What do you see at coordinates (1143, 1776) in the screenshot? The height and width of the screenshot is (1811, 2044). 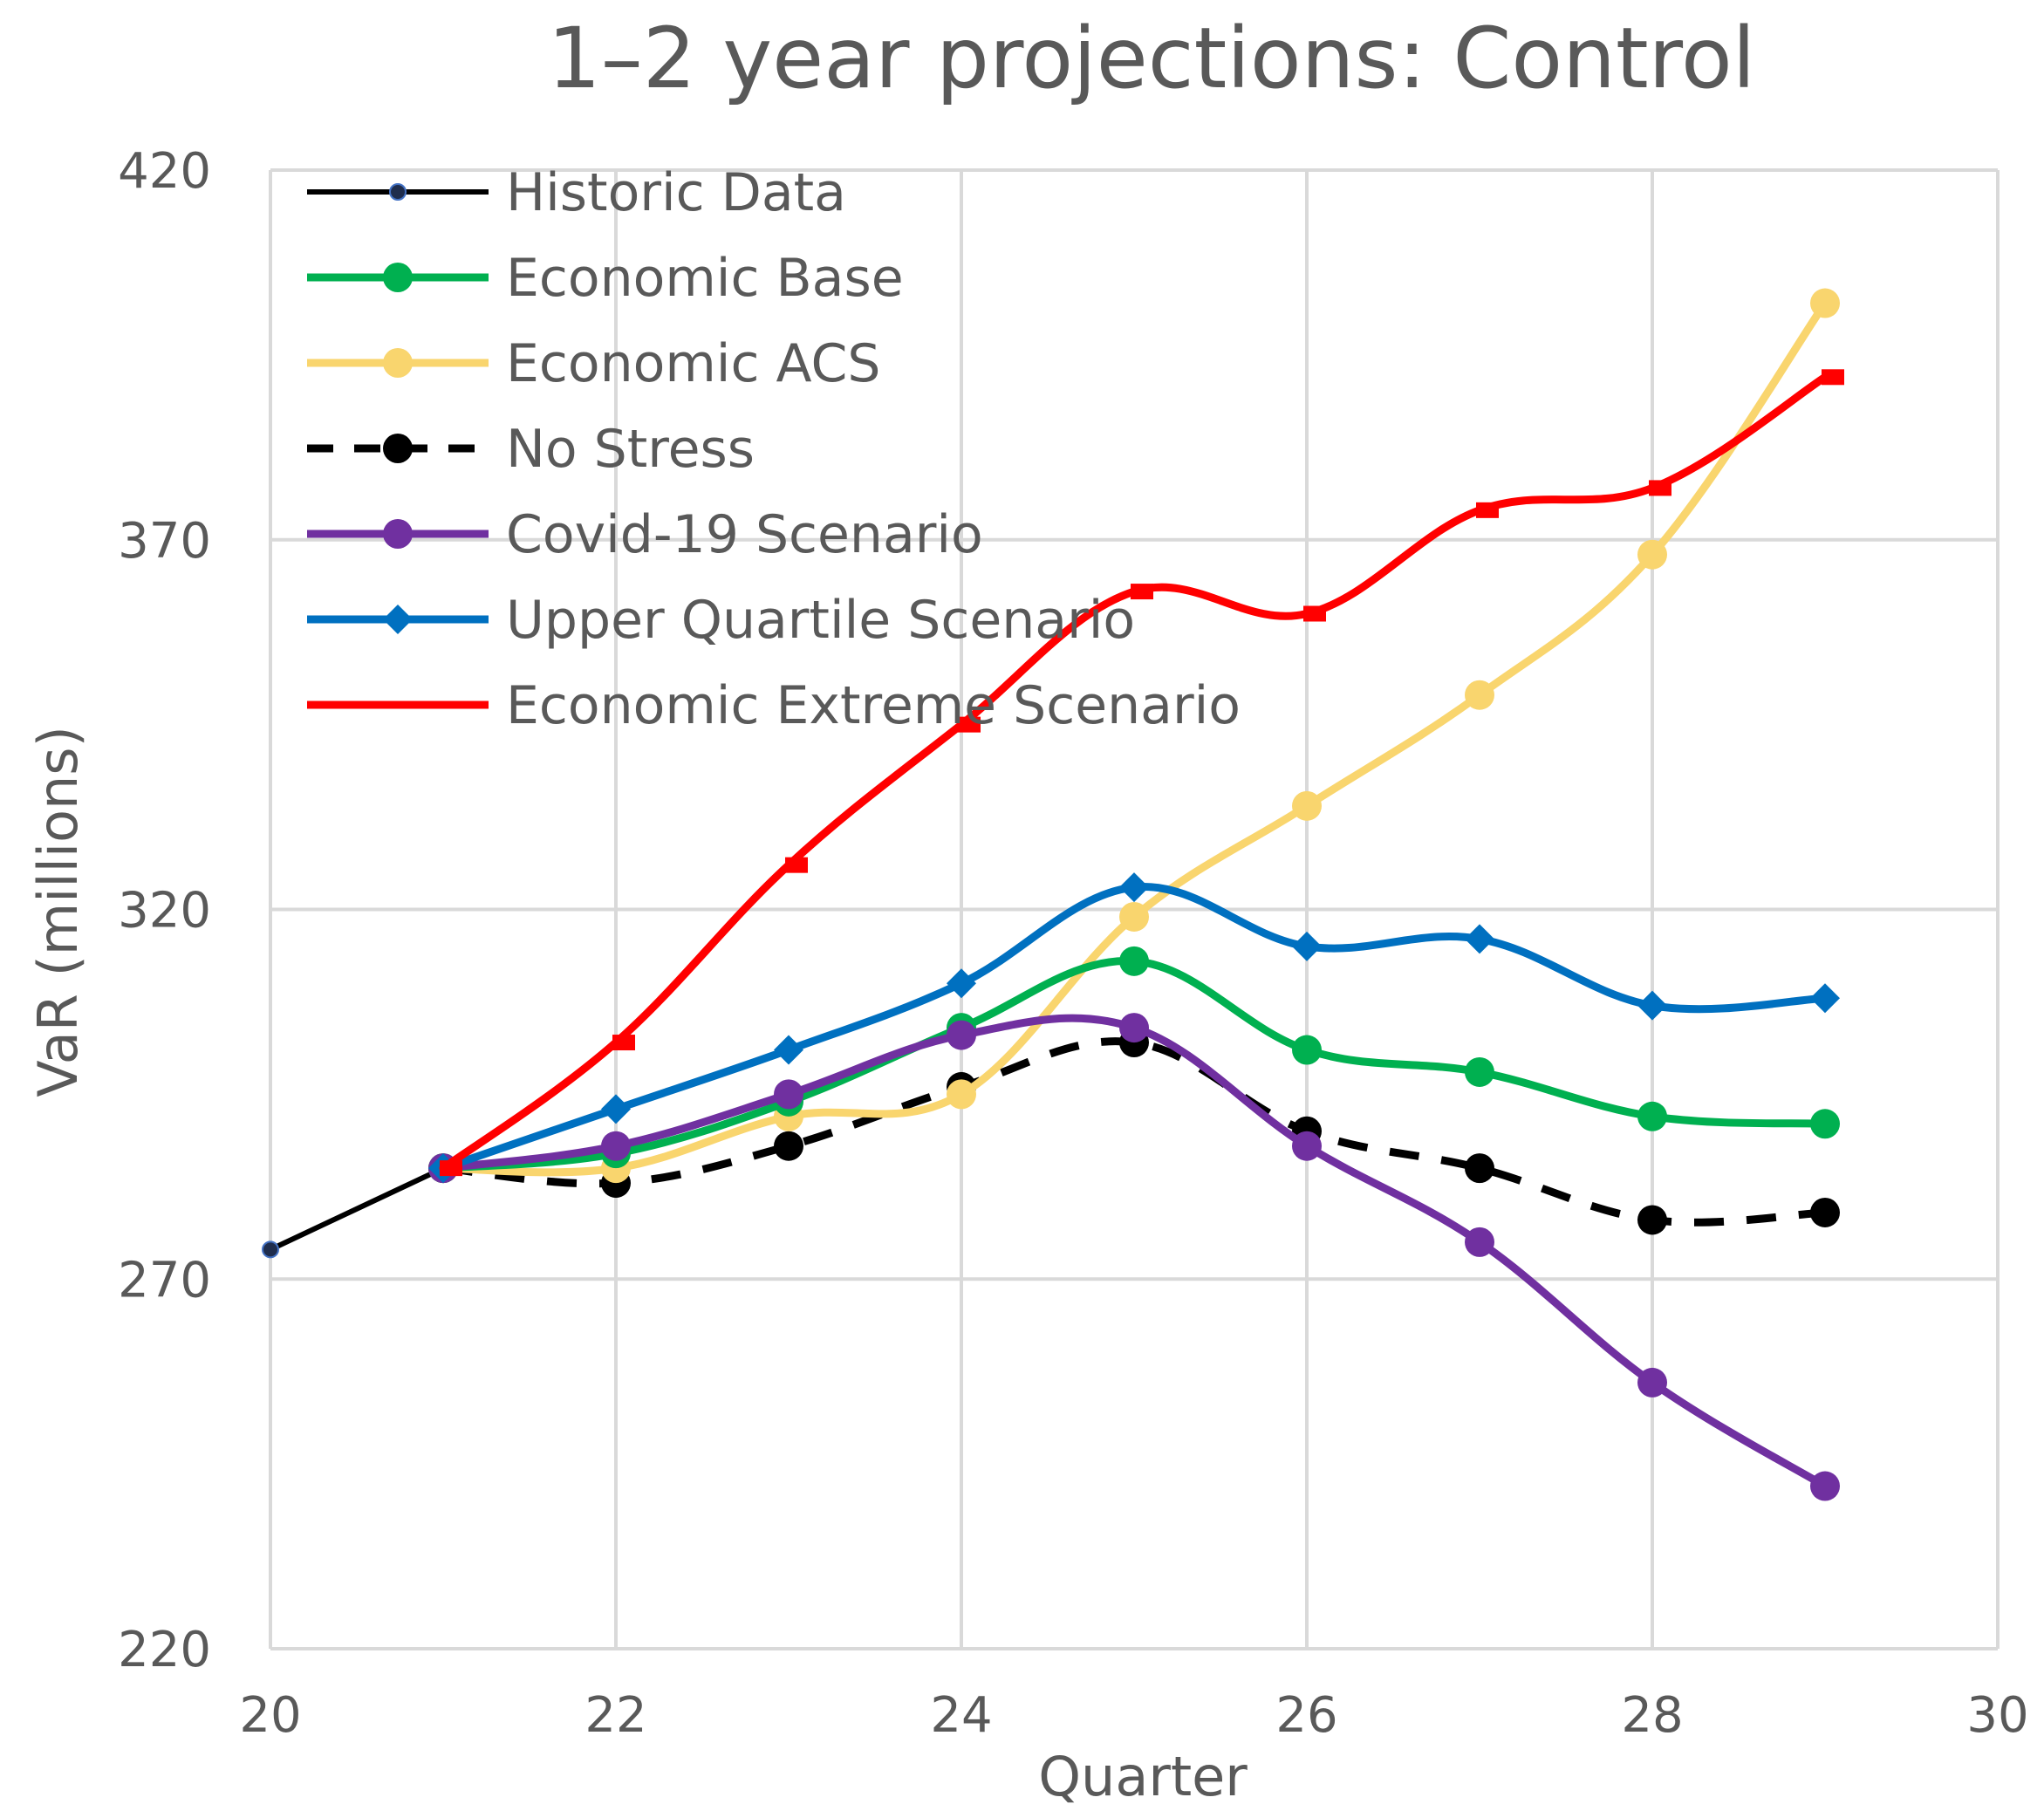 I see `x-axis-label: Quarter` at bounding box center [1143, 1776].